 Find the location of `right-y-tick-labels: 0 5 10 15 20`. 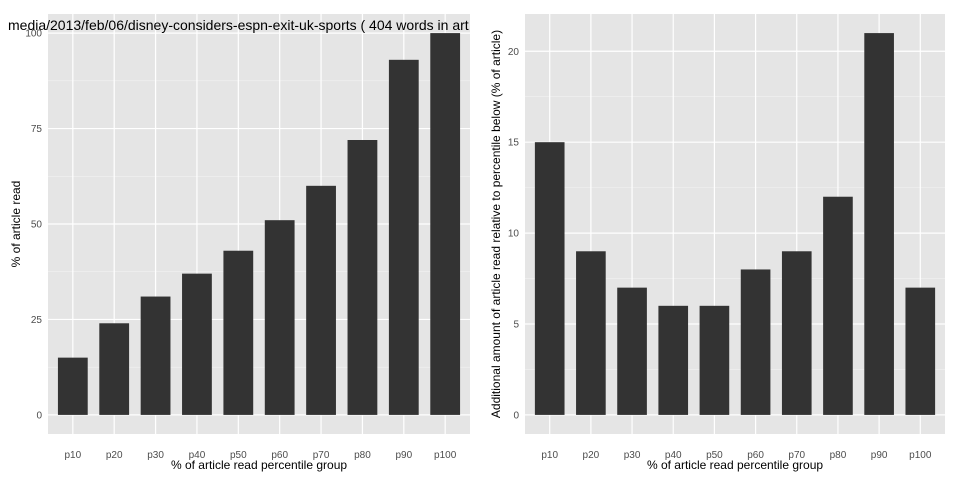

right-y-tick-labels: 0 5 10 15 20 is located at coordinates (514, 234).